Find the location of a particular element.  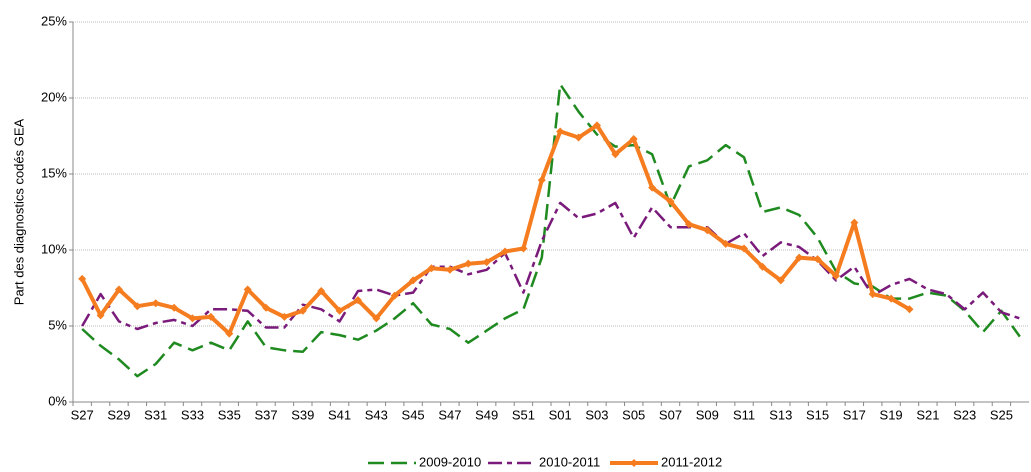

x-tick-label: S11 is located at coordinates (744, 414).